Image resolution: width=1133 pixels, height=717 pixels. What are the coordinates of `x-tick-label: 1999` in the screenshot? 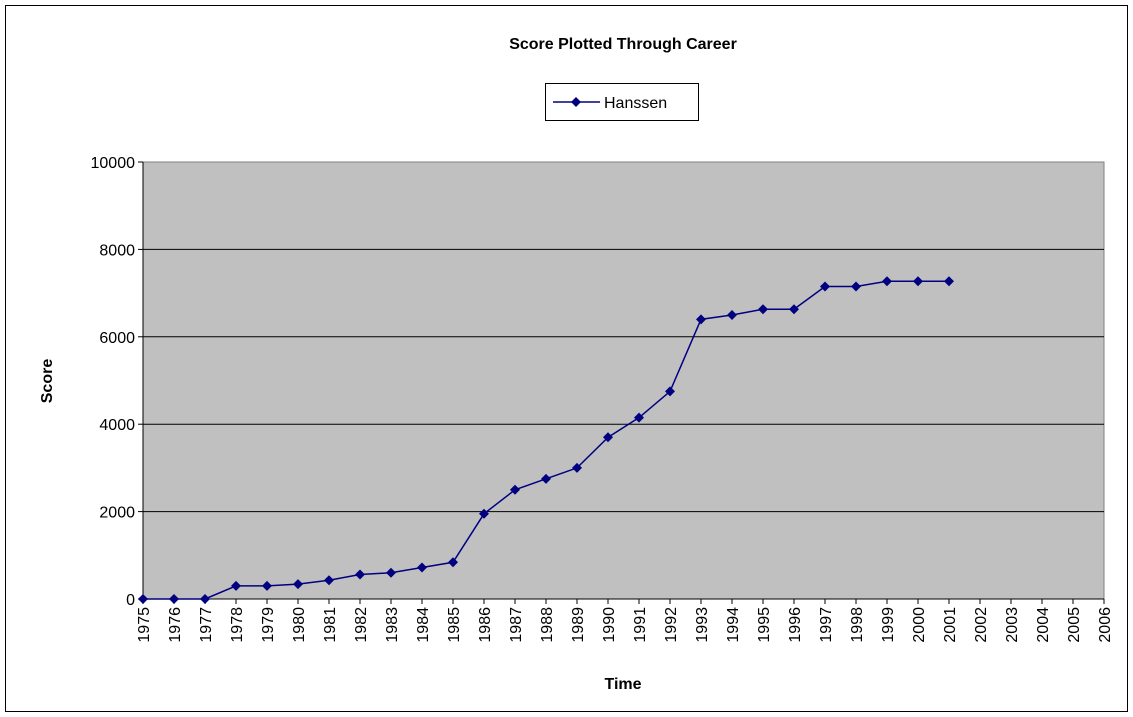 It's located at (888, 625).